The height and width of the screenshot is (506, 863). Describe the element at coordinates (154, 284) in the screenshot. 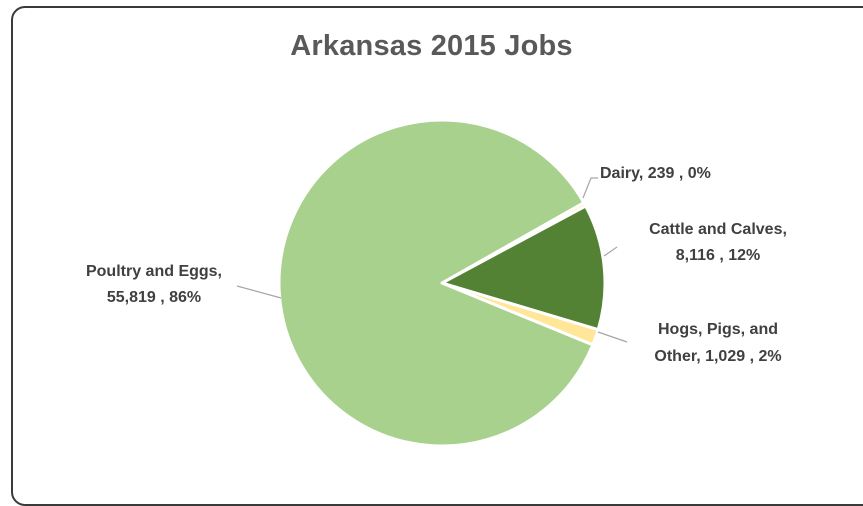

I see `data-label-poultry-and-eggs: Poultry and Eggs, 55,819 , 86%` at that location.